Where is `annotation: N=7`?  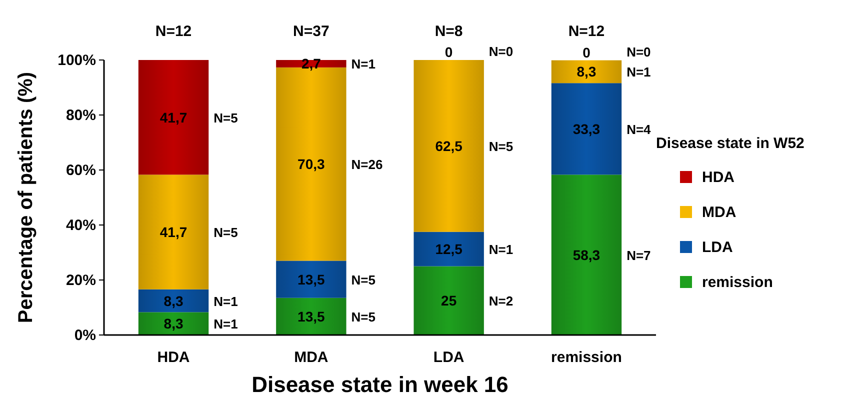
annotation: N=7 is located at coordinates (638, 255).